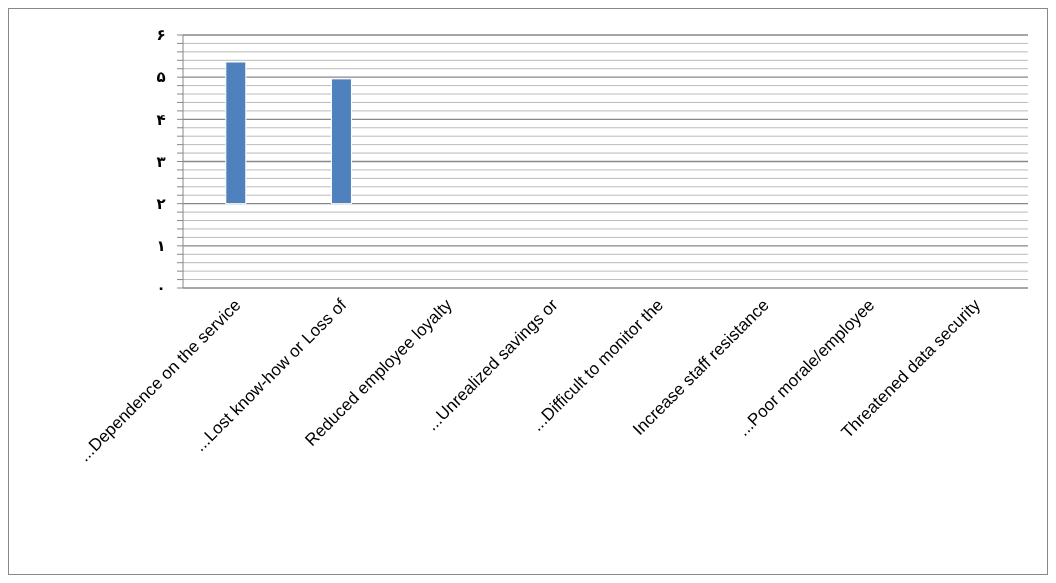 The height and width of the screenshot is (583, 1056). What do you see at coordinates (161, 288) in the screenshot?
I see `y-tick-label: ۰` at bounding box center [161, 288].